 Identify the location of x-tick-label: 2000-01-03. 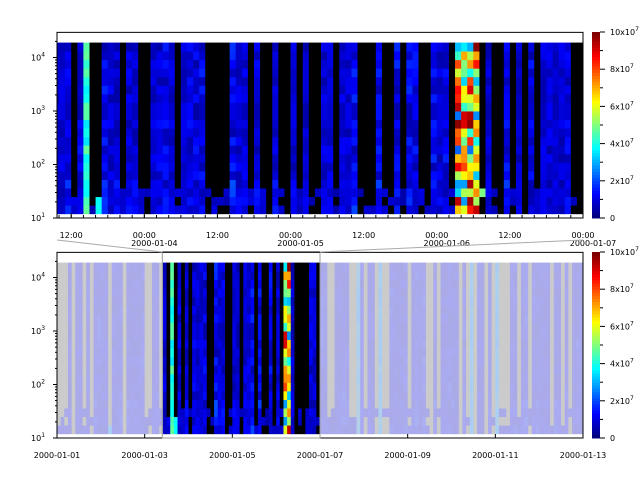
(144, 455).